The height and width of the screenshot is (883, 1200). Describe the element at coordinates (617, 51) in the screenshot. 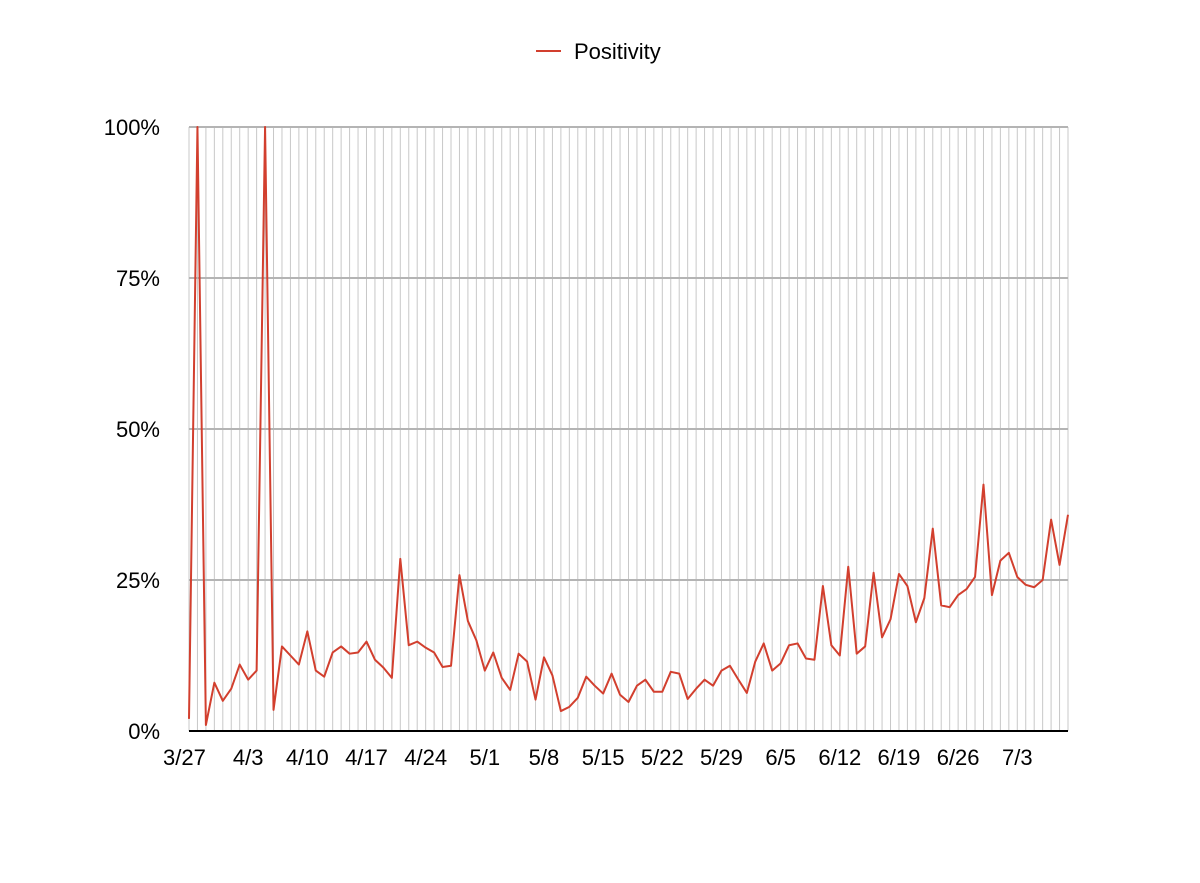

I see `legend-label-positivity: Positivity` at that location.